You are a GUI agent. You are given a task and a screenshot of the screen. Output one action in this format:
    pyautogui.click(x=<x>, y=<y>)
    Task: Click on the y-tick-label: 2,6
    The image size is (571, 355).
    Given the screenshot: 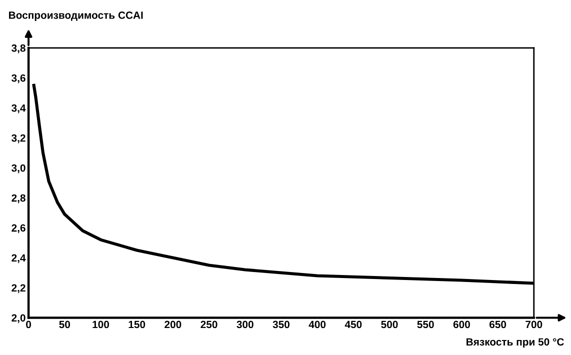 What is the action you would take?
    pyautogui.click(x=19, y=229)
    